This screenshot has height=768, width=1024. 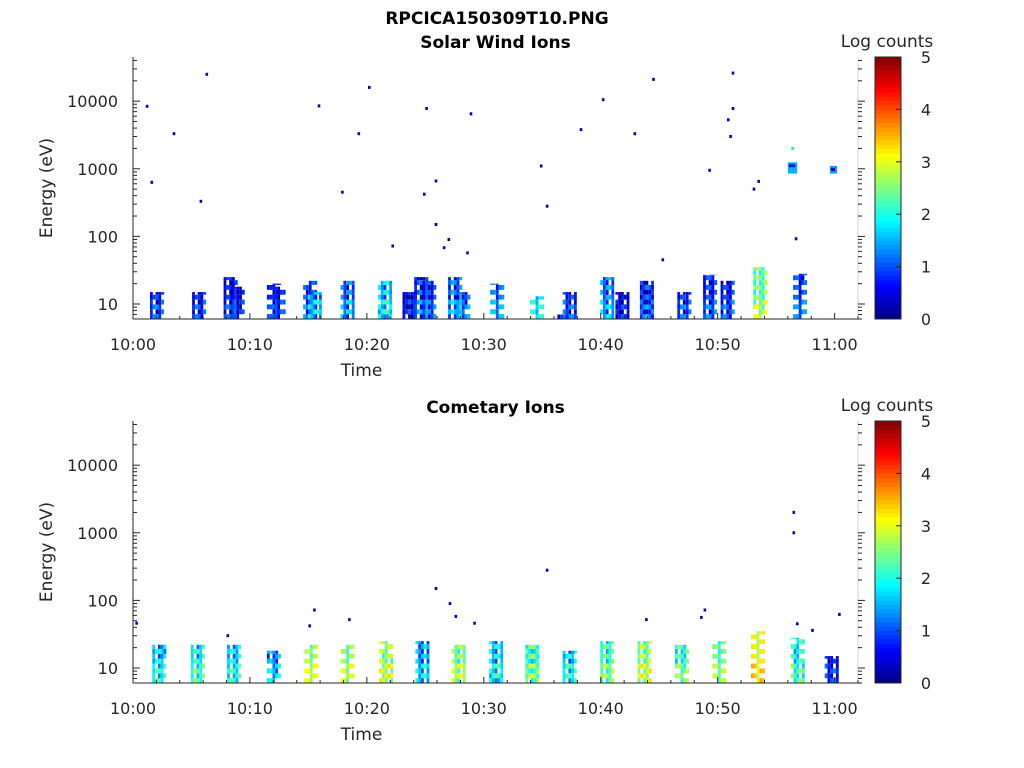 What do you see at coordinates (926, 578) in the screenshot?
I see `colorbar-tick-label: 2` at bounding box center [926, 578].